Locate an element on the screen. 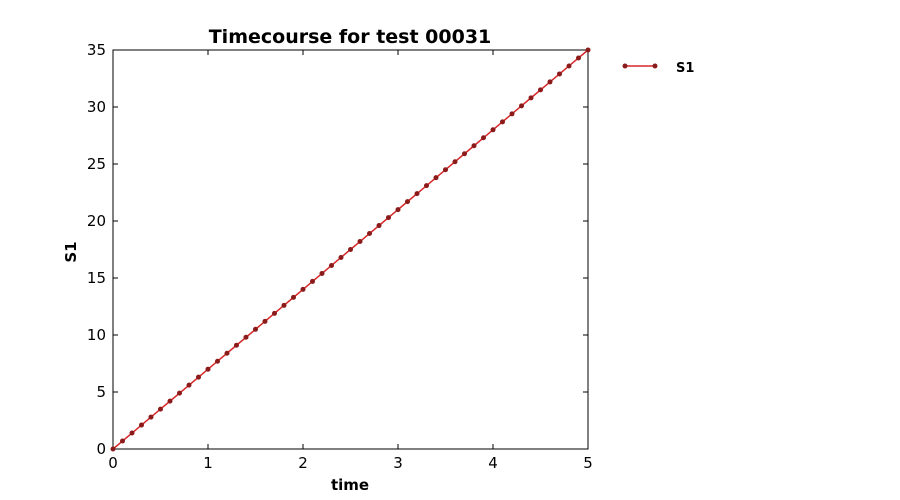 Image resolution: width=900 pixels, height=500 pixels. x-tick-label: 3 is located at coordinates (398, 463).